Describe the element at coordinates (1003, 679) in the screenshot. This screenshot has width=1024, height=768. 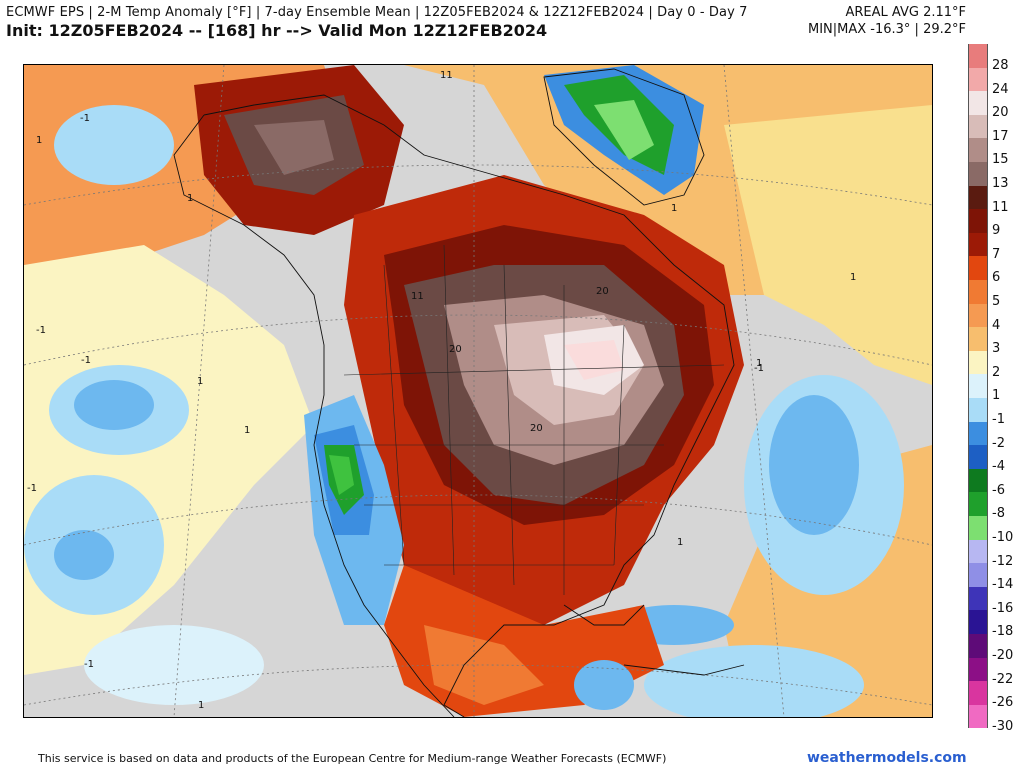
I see `legend-label: -22` at that location.